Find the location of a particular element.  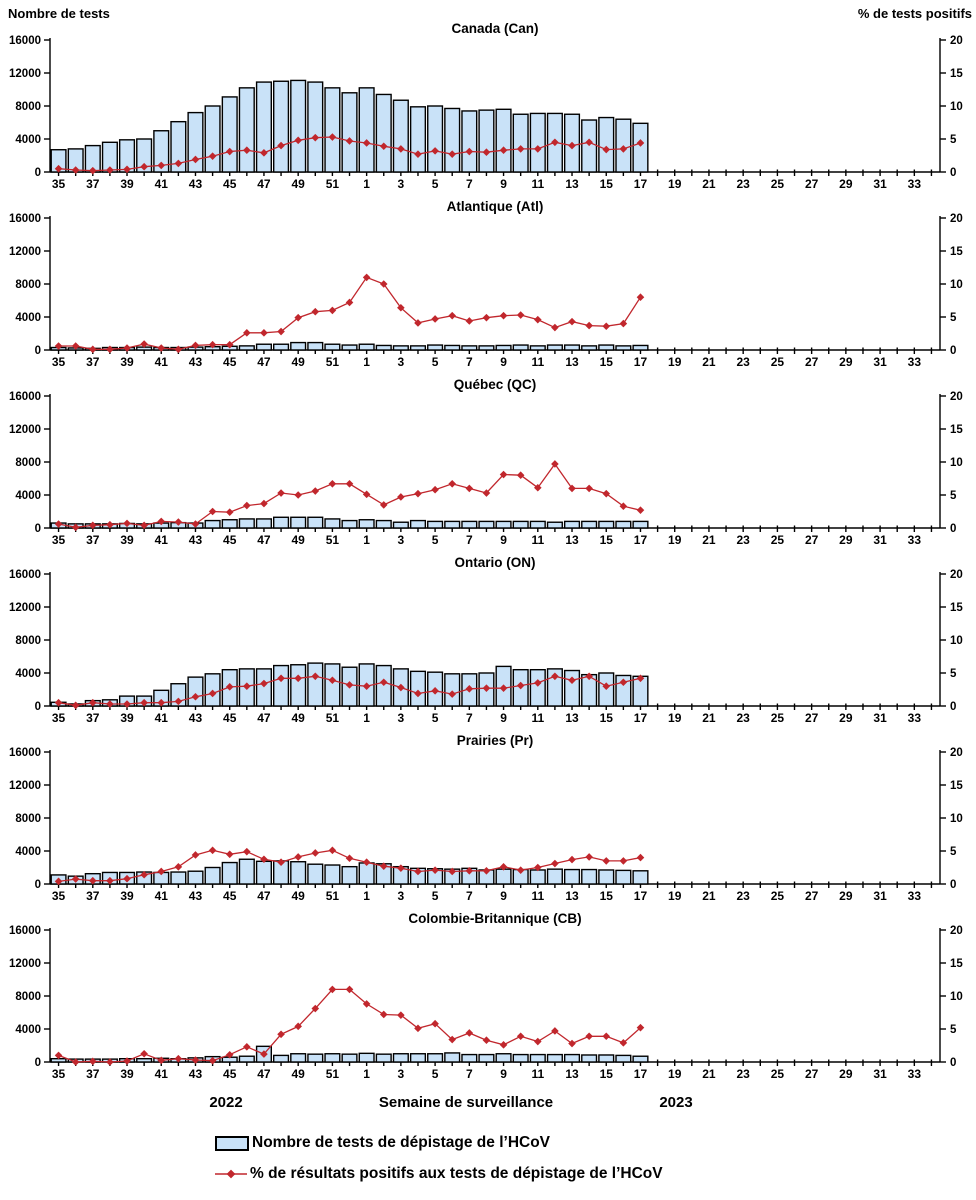

week-label: 7 is located at coordinates (469, 184).